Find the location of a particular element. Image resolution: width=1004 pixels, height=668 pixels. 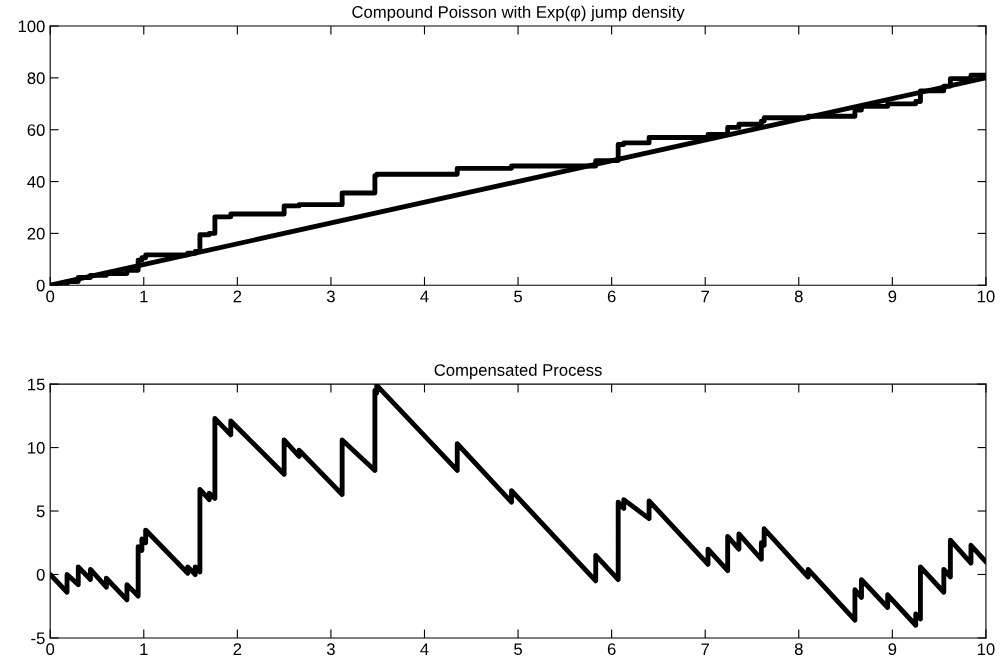

y-tick-label: 20 is located at coordinates (36, 233).